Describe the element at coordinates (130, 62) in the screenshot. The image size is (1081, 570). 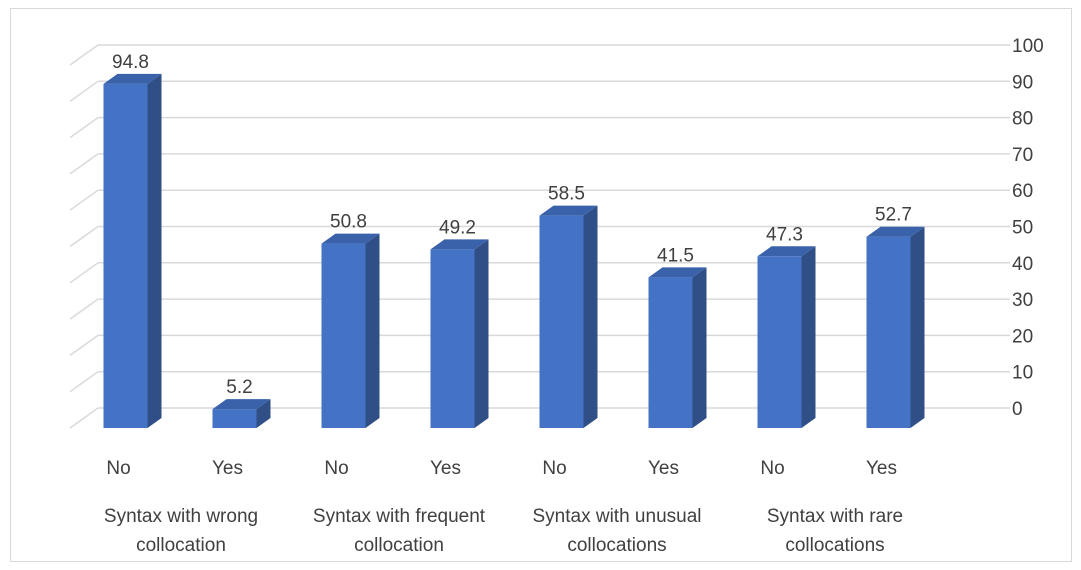
I see `data-label: 94.8` at that location.